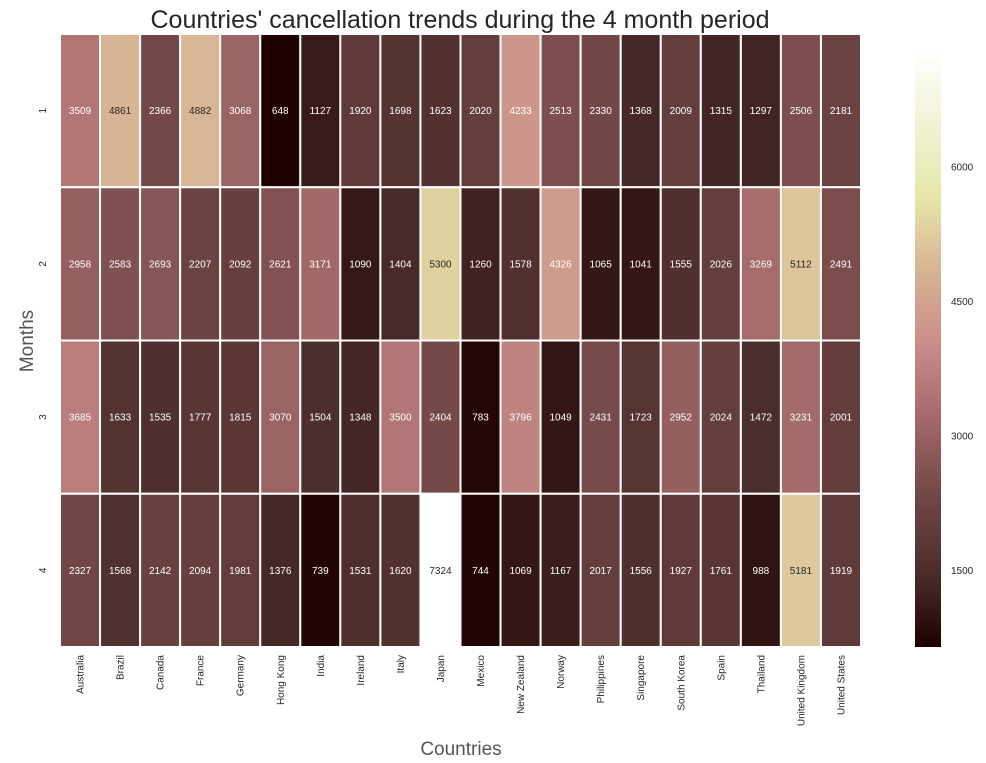 Image resolution: width=986 pixels, height=763 pixels. I want to click on x-tick-label: Hong Kong, so click(281, 680).